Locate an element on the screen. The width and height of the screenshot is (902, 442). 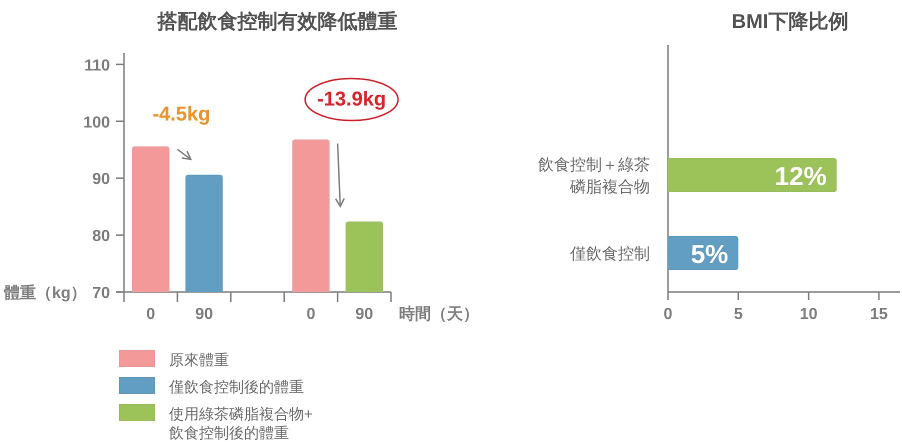
x-tick-label: 5 is located at coordinates (738, 314).